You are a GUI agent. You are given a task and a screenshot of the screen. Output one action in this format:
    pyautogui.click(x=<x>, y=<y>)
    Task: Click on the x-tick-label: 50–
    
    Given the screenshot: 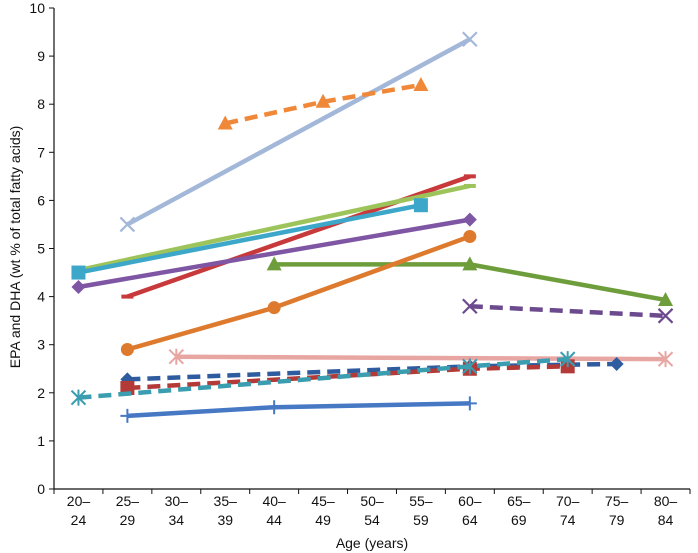 What is the action you would take?
    pyautogui.click(x=372, y=501)
    